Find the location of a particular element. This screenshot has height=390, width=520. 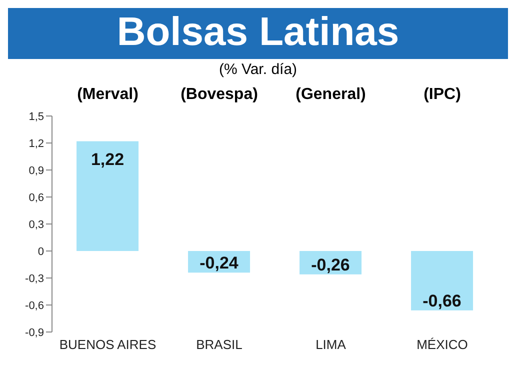

x-tick-label: BUENOS AIRES is located at coordinates (107, 344).